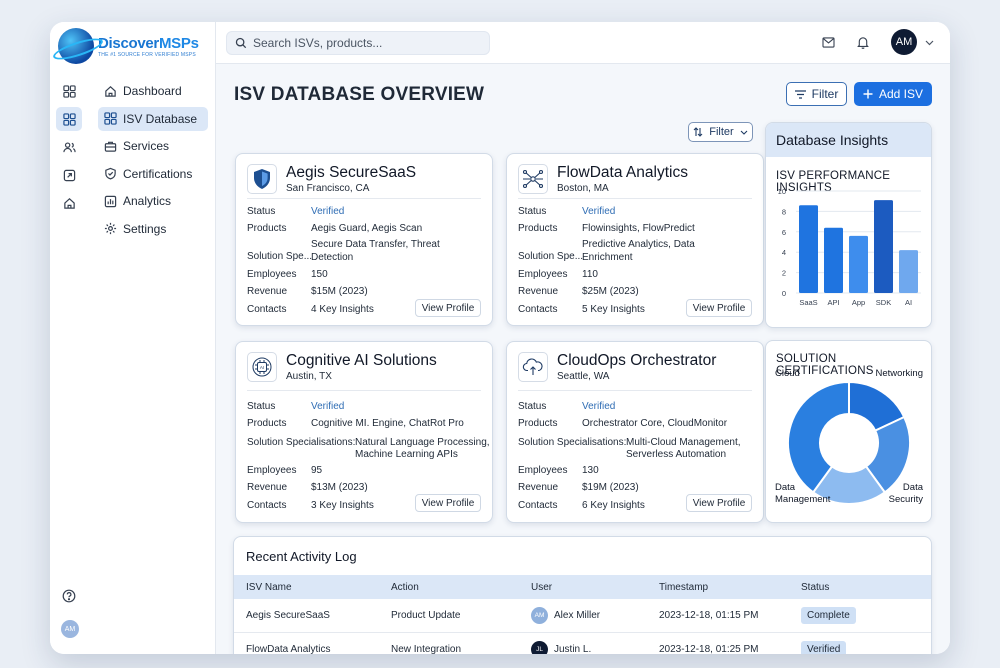 Image resolution: width=1000 pixels, height=668 pixels. Describe the element at coordinates (906, 499) in the screenshot. I see `slice-label: Security` at that location.